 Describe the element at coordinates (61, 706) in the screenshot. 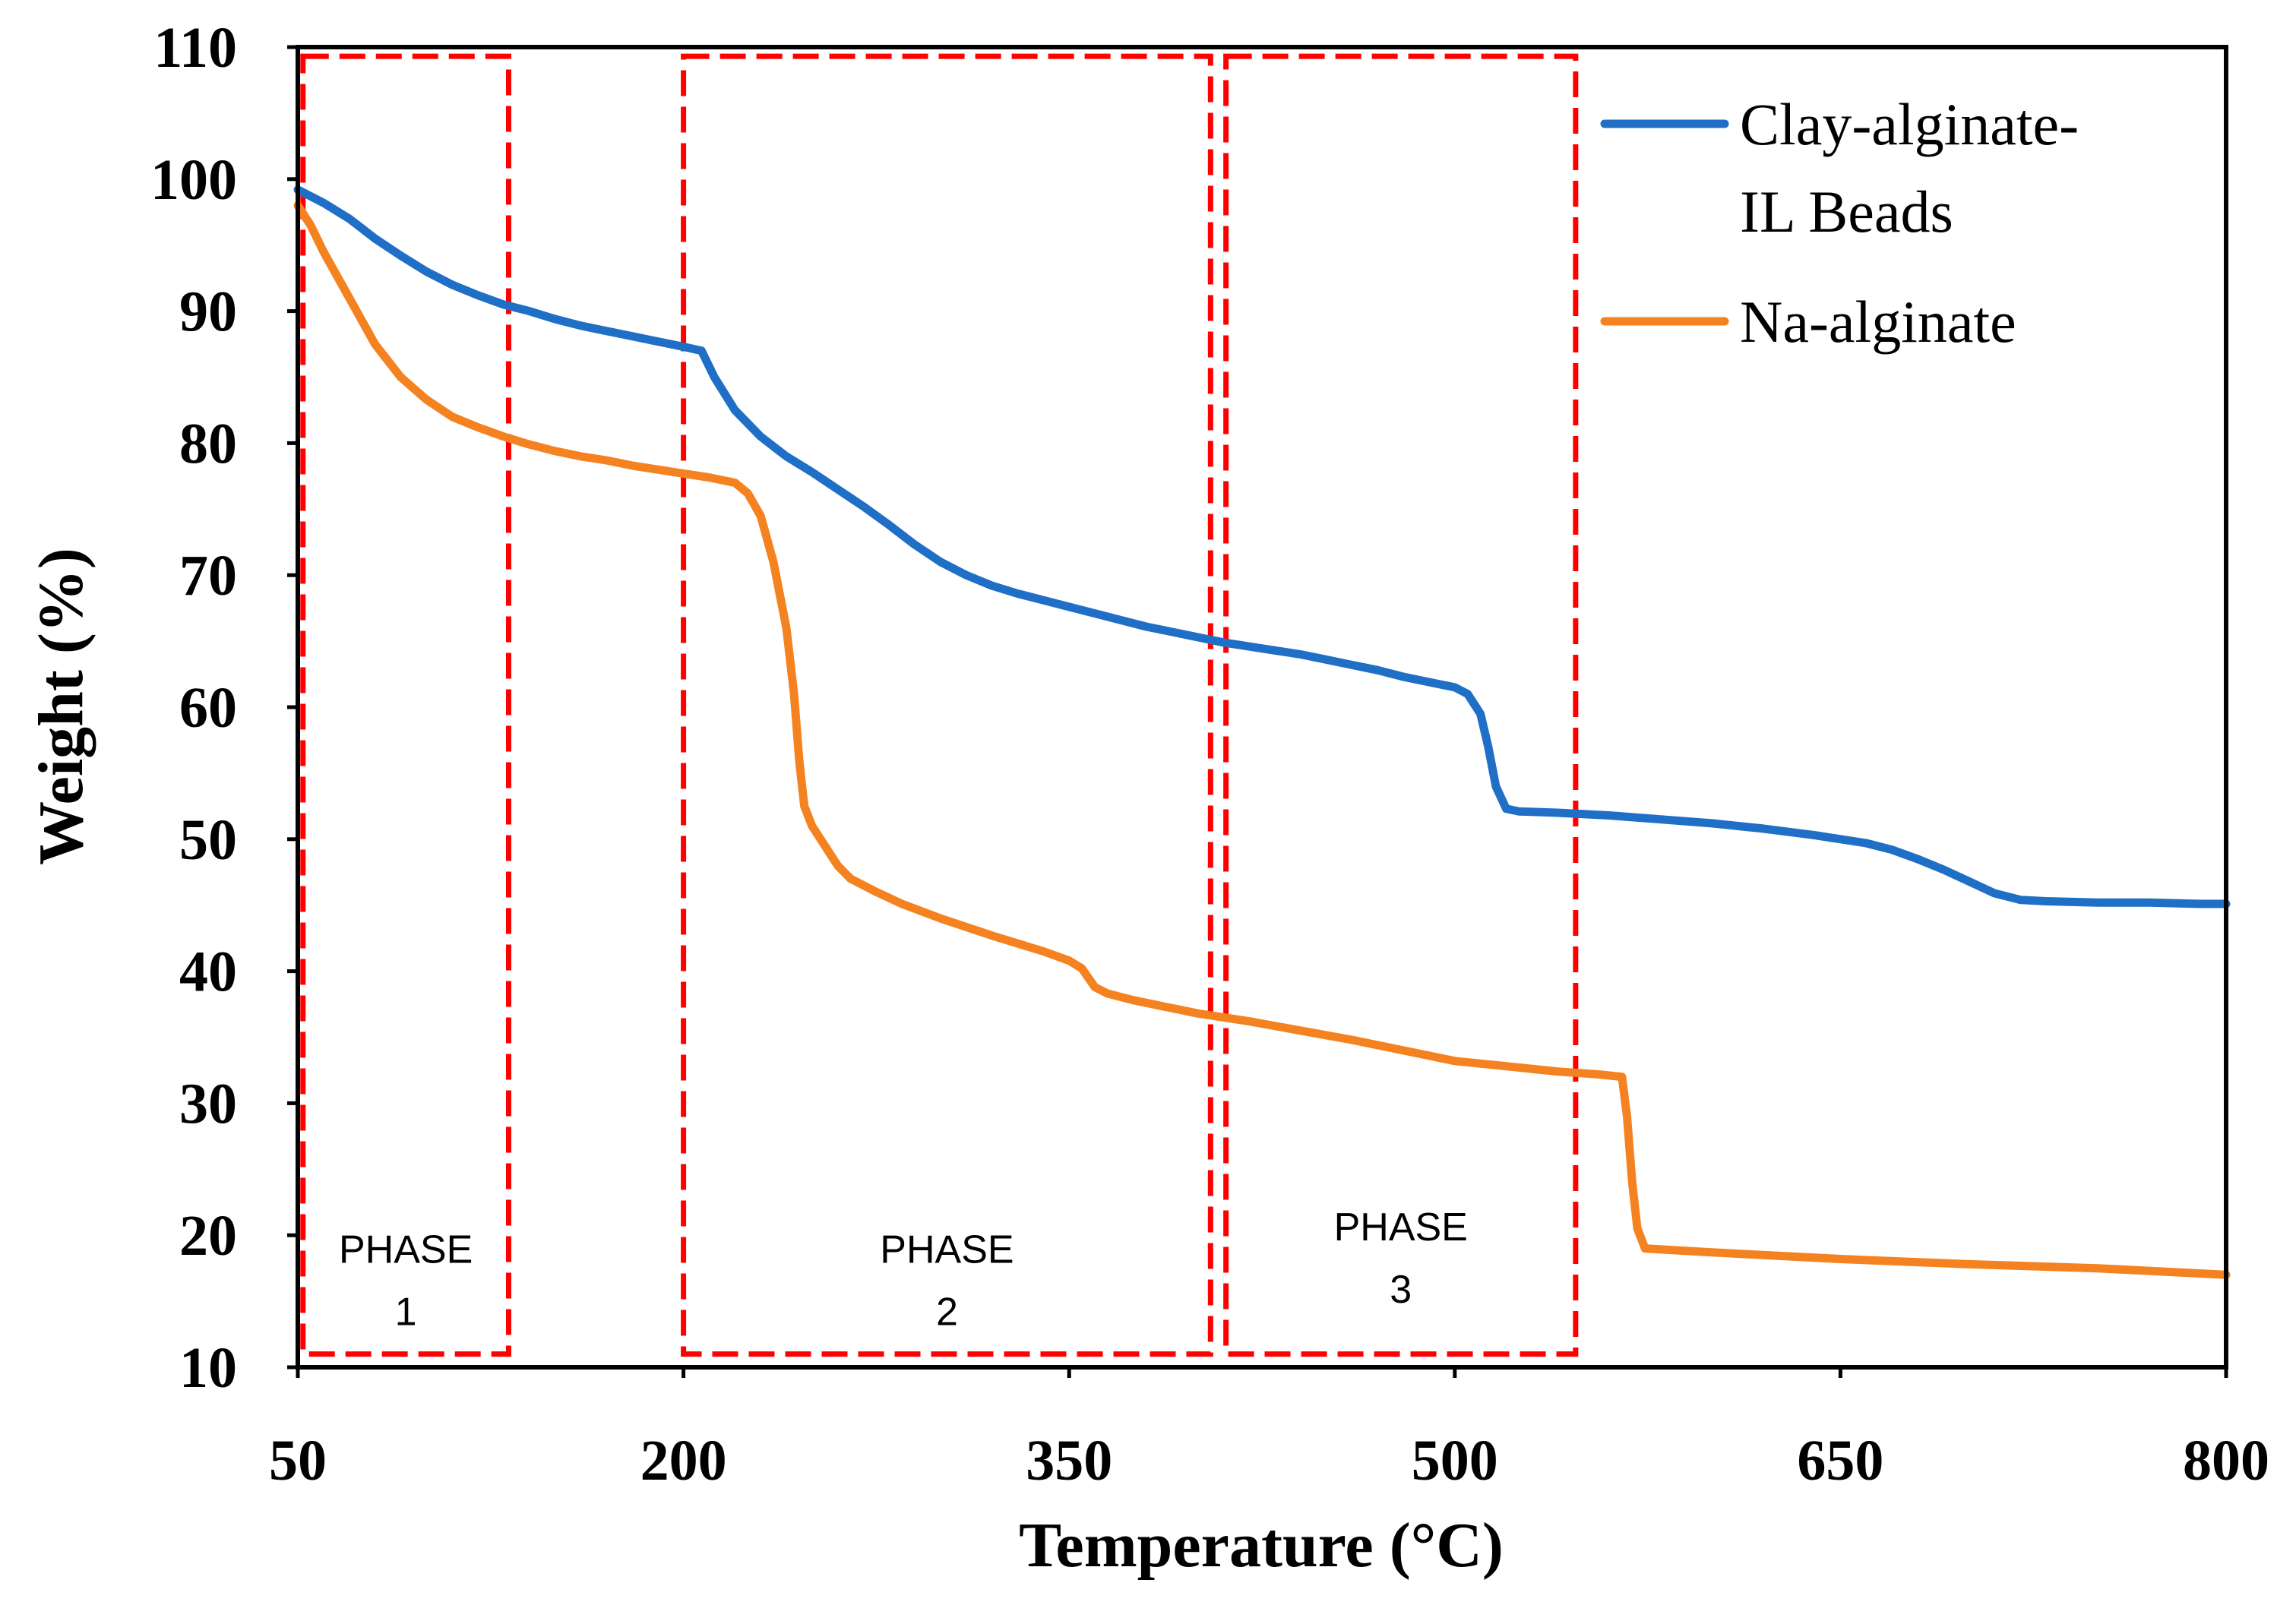

I see `y-axis-title: Weight (%)` at that location.